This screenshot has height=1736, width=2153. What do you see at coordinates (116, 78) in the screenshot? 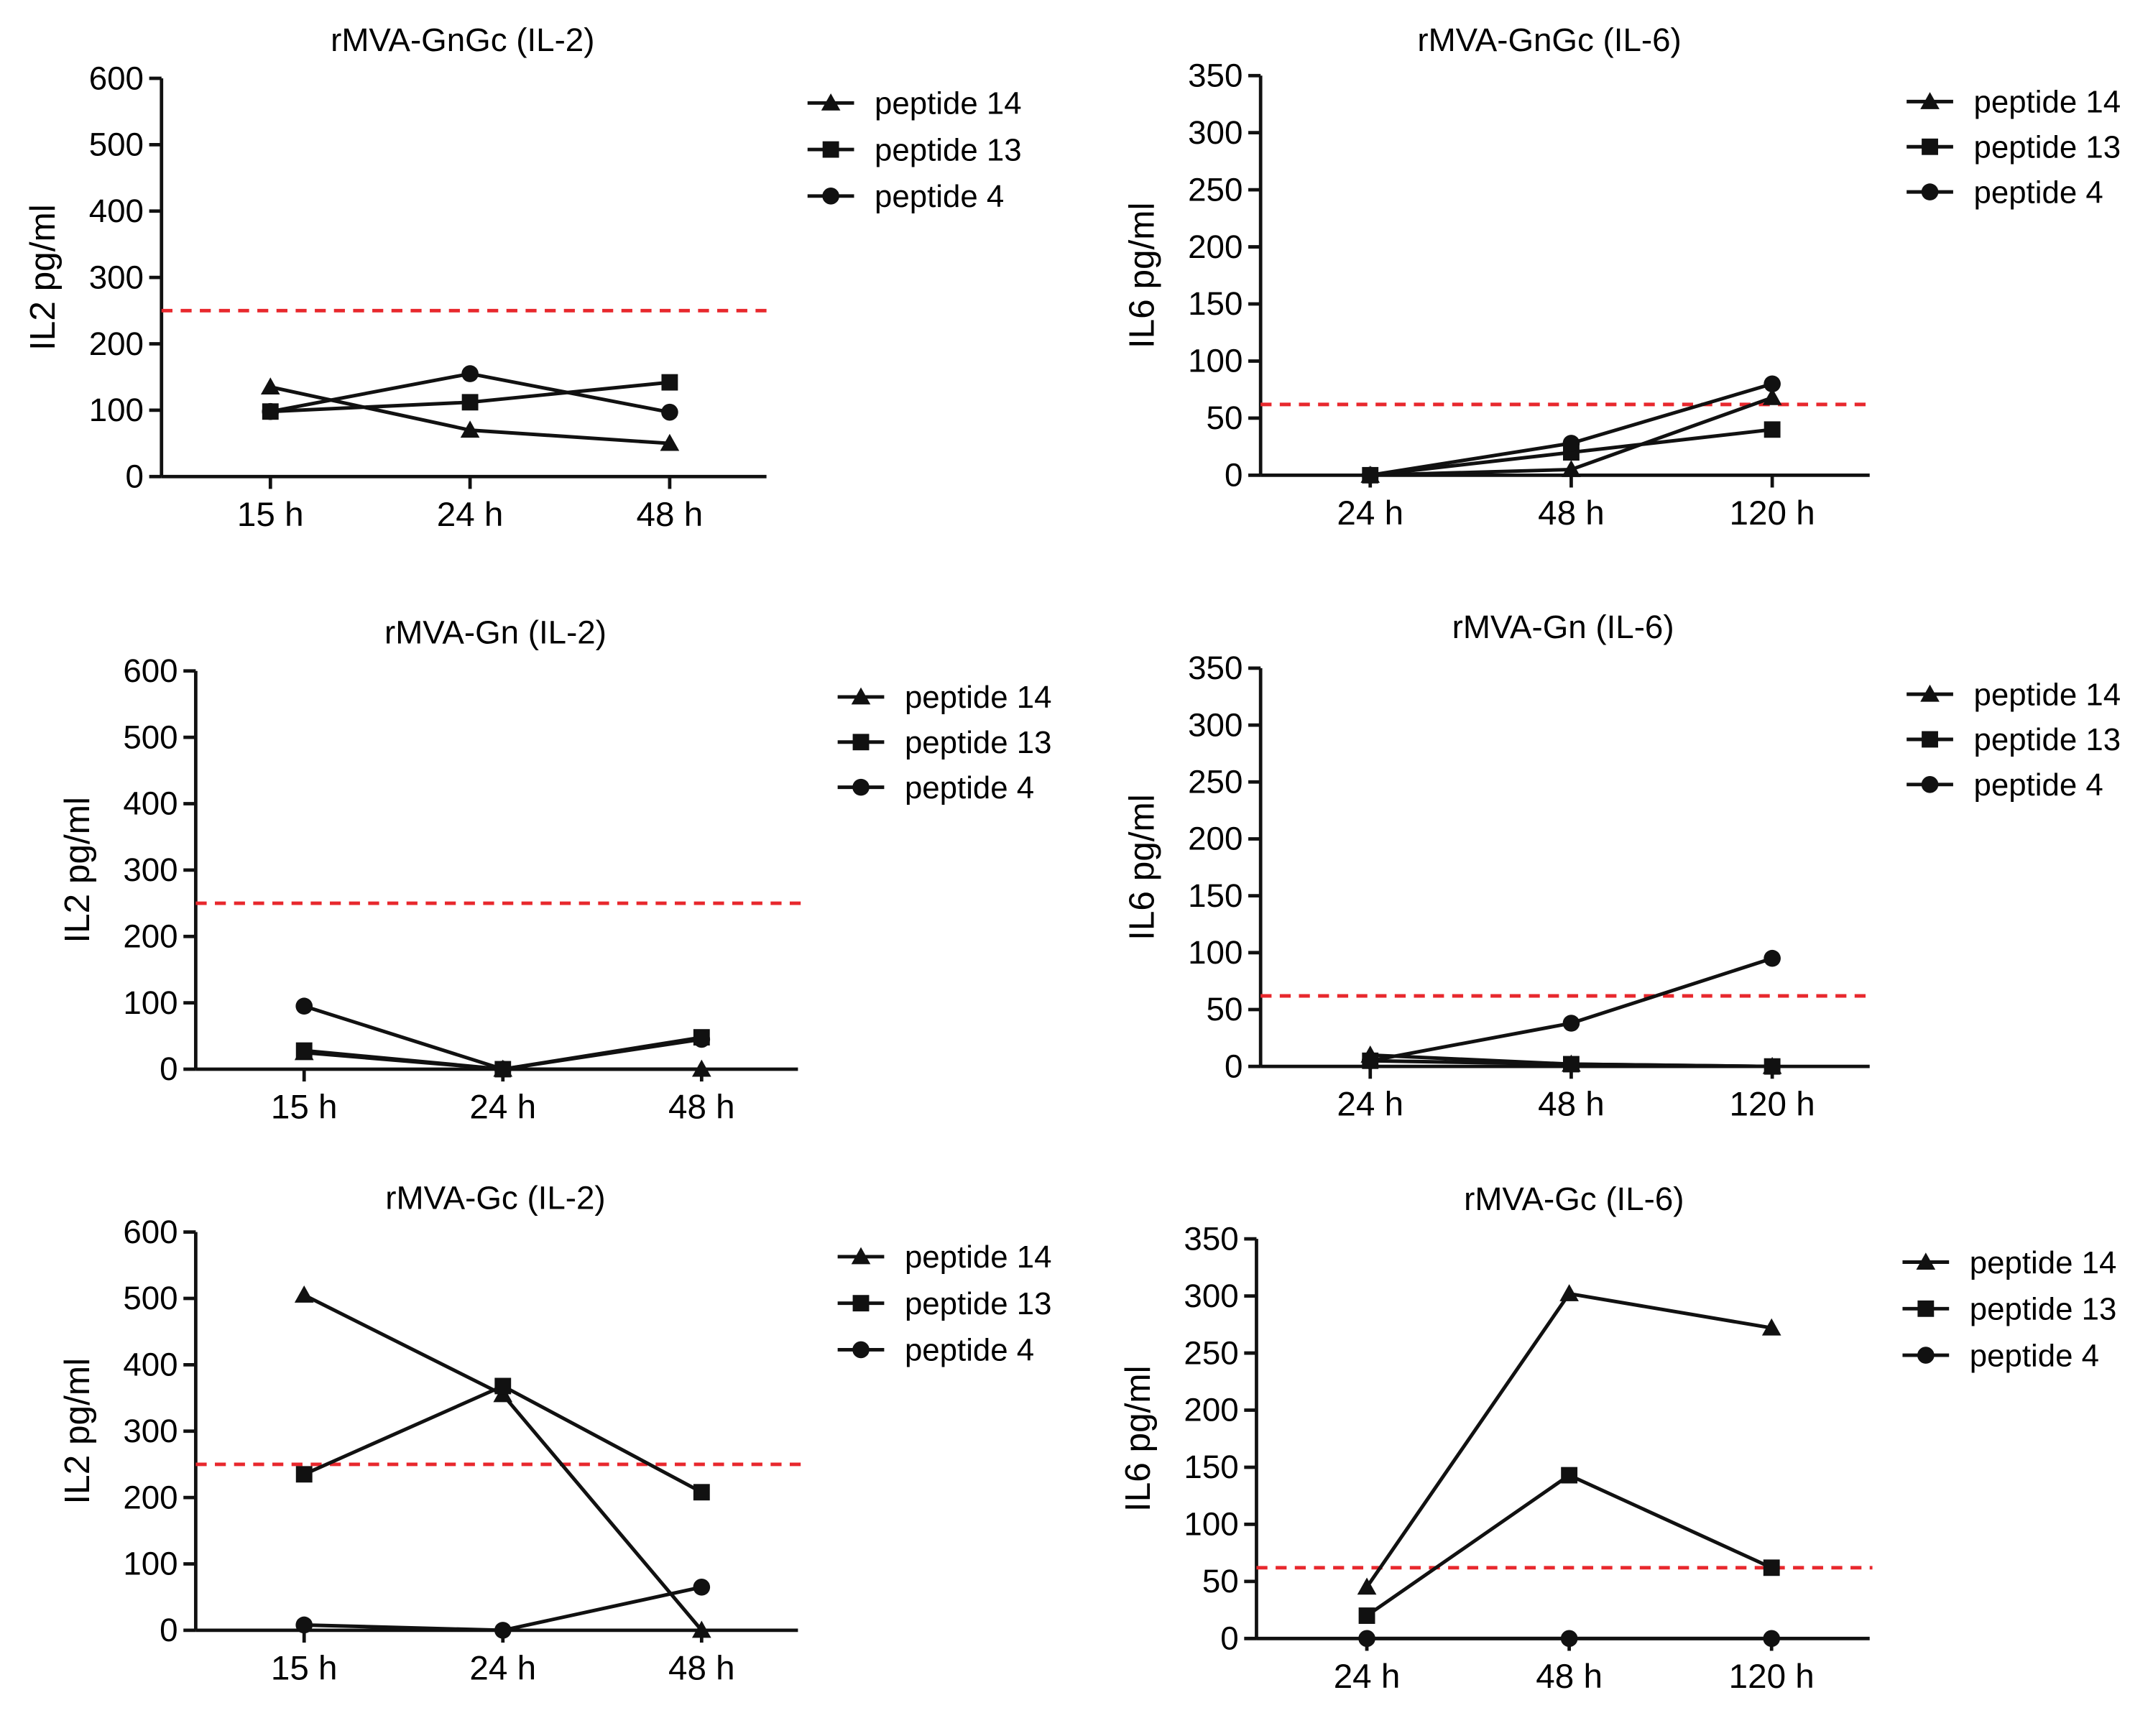
I see `y-tick-label: 600` at bounding box center [116, 78].